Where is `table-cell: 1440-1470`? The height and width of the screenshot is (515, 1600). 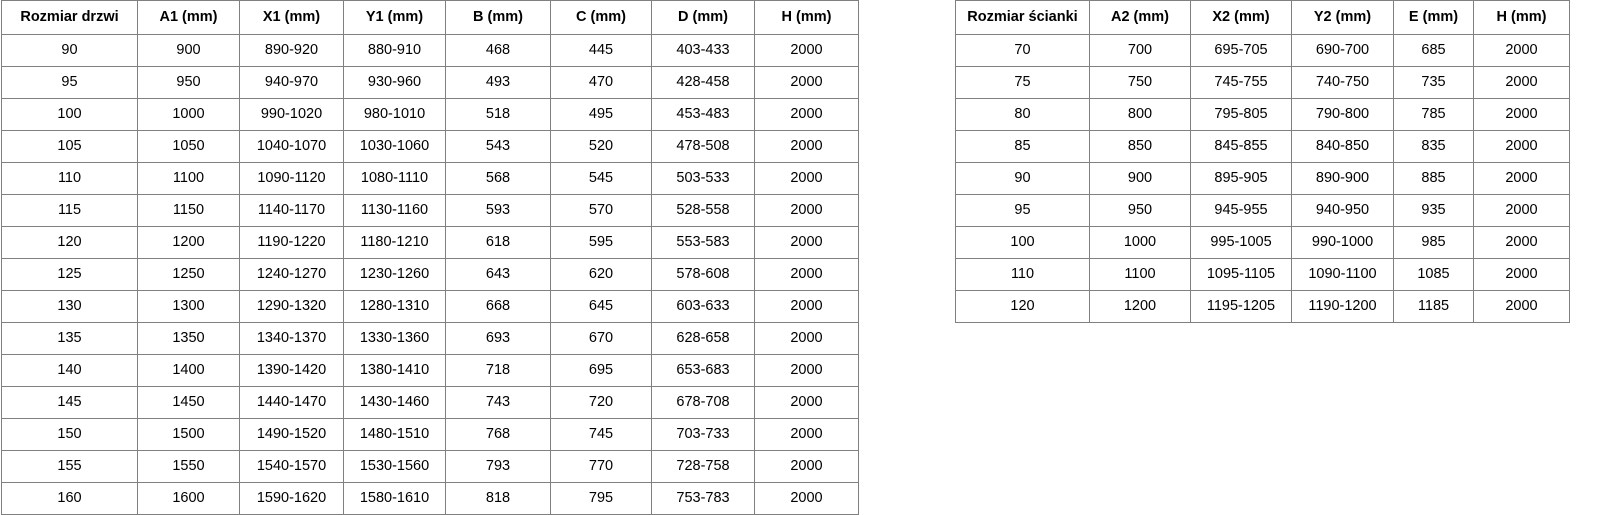
table-cell: 1440-1470 is located at coordinates (291, 402).